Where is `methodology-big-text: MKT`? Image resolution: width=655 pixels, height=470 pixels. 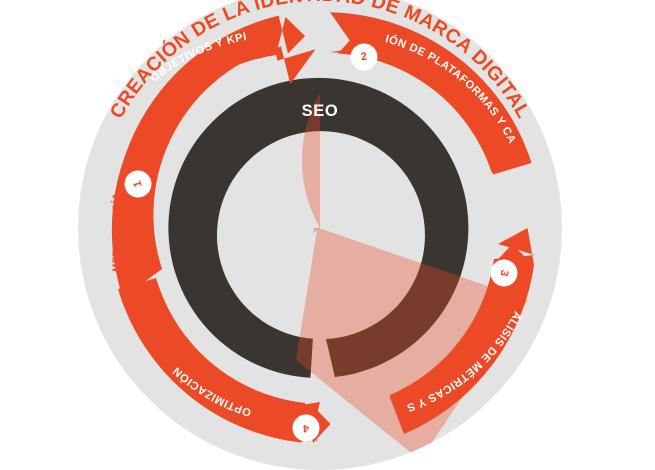
methodology-big-text: MKT is located at coordinates (137, 231).